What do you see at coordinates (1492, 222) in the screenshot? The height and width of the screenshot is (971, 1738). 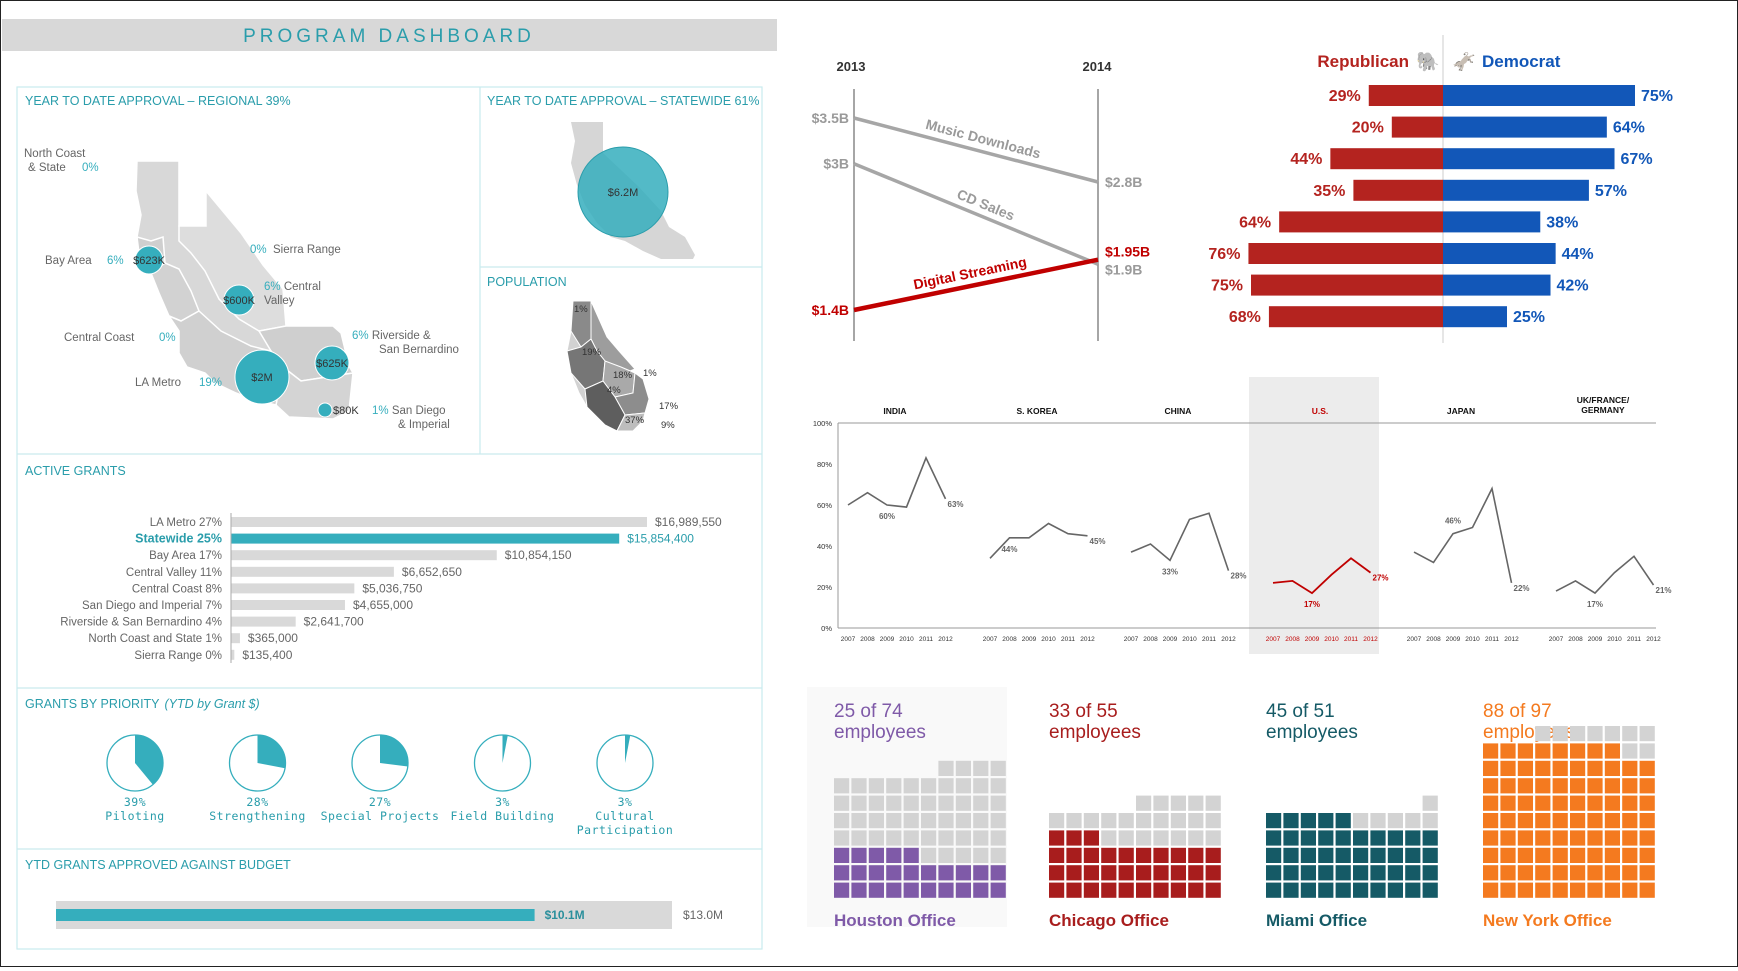 I see `democrat-bar` at bounding box center [1492, 222].